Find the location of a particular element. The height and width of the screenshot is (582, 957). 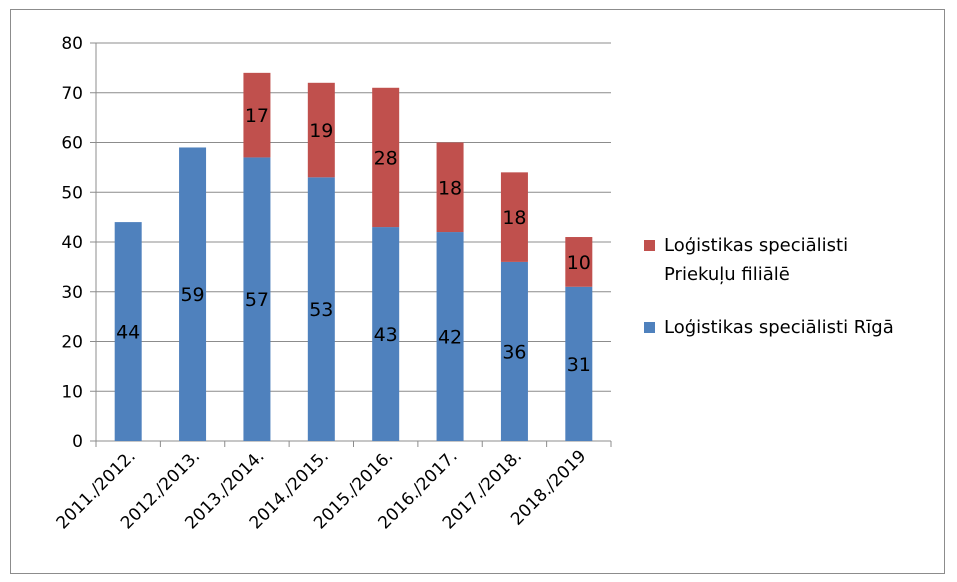

data-label-priekuli: 19 is located at coordinates (321, 131).